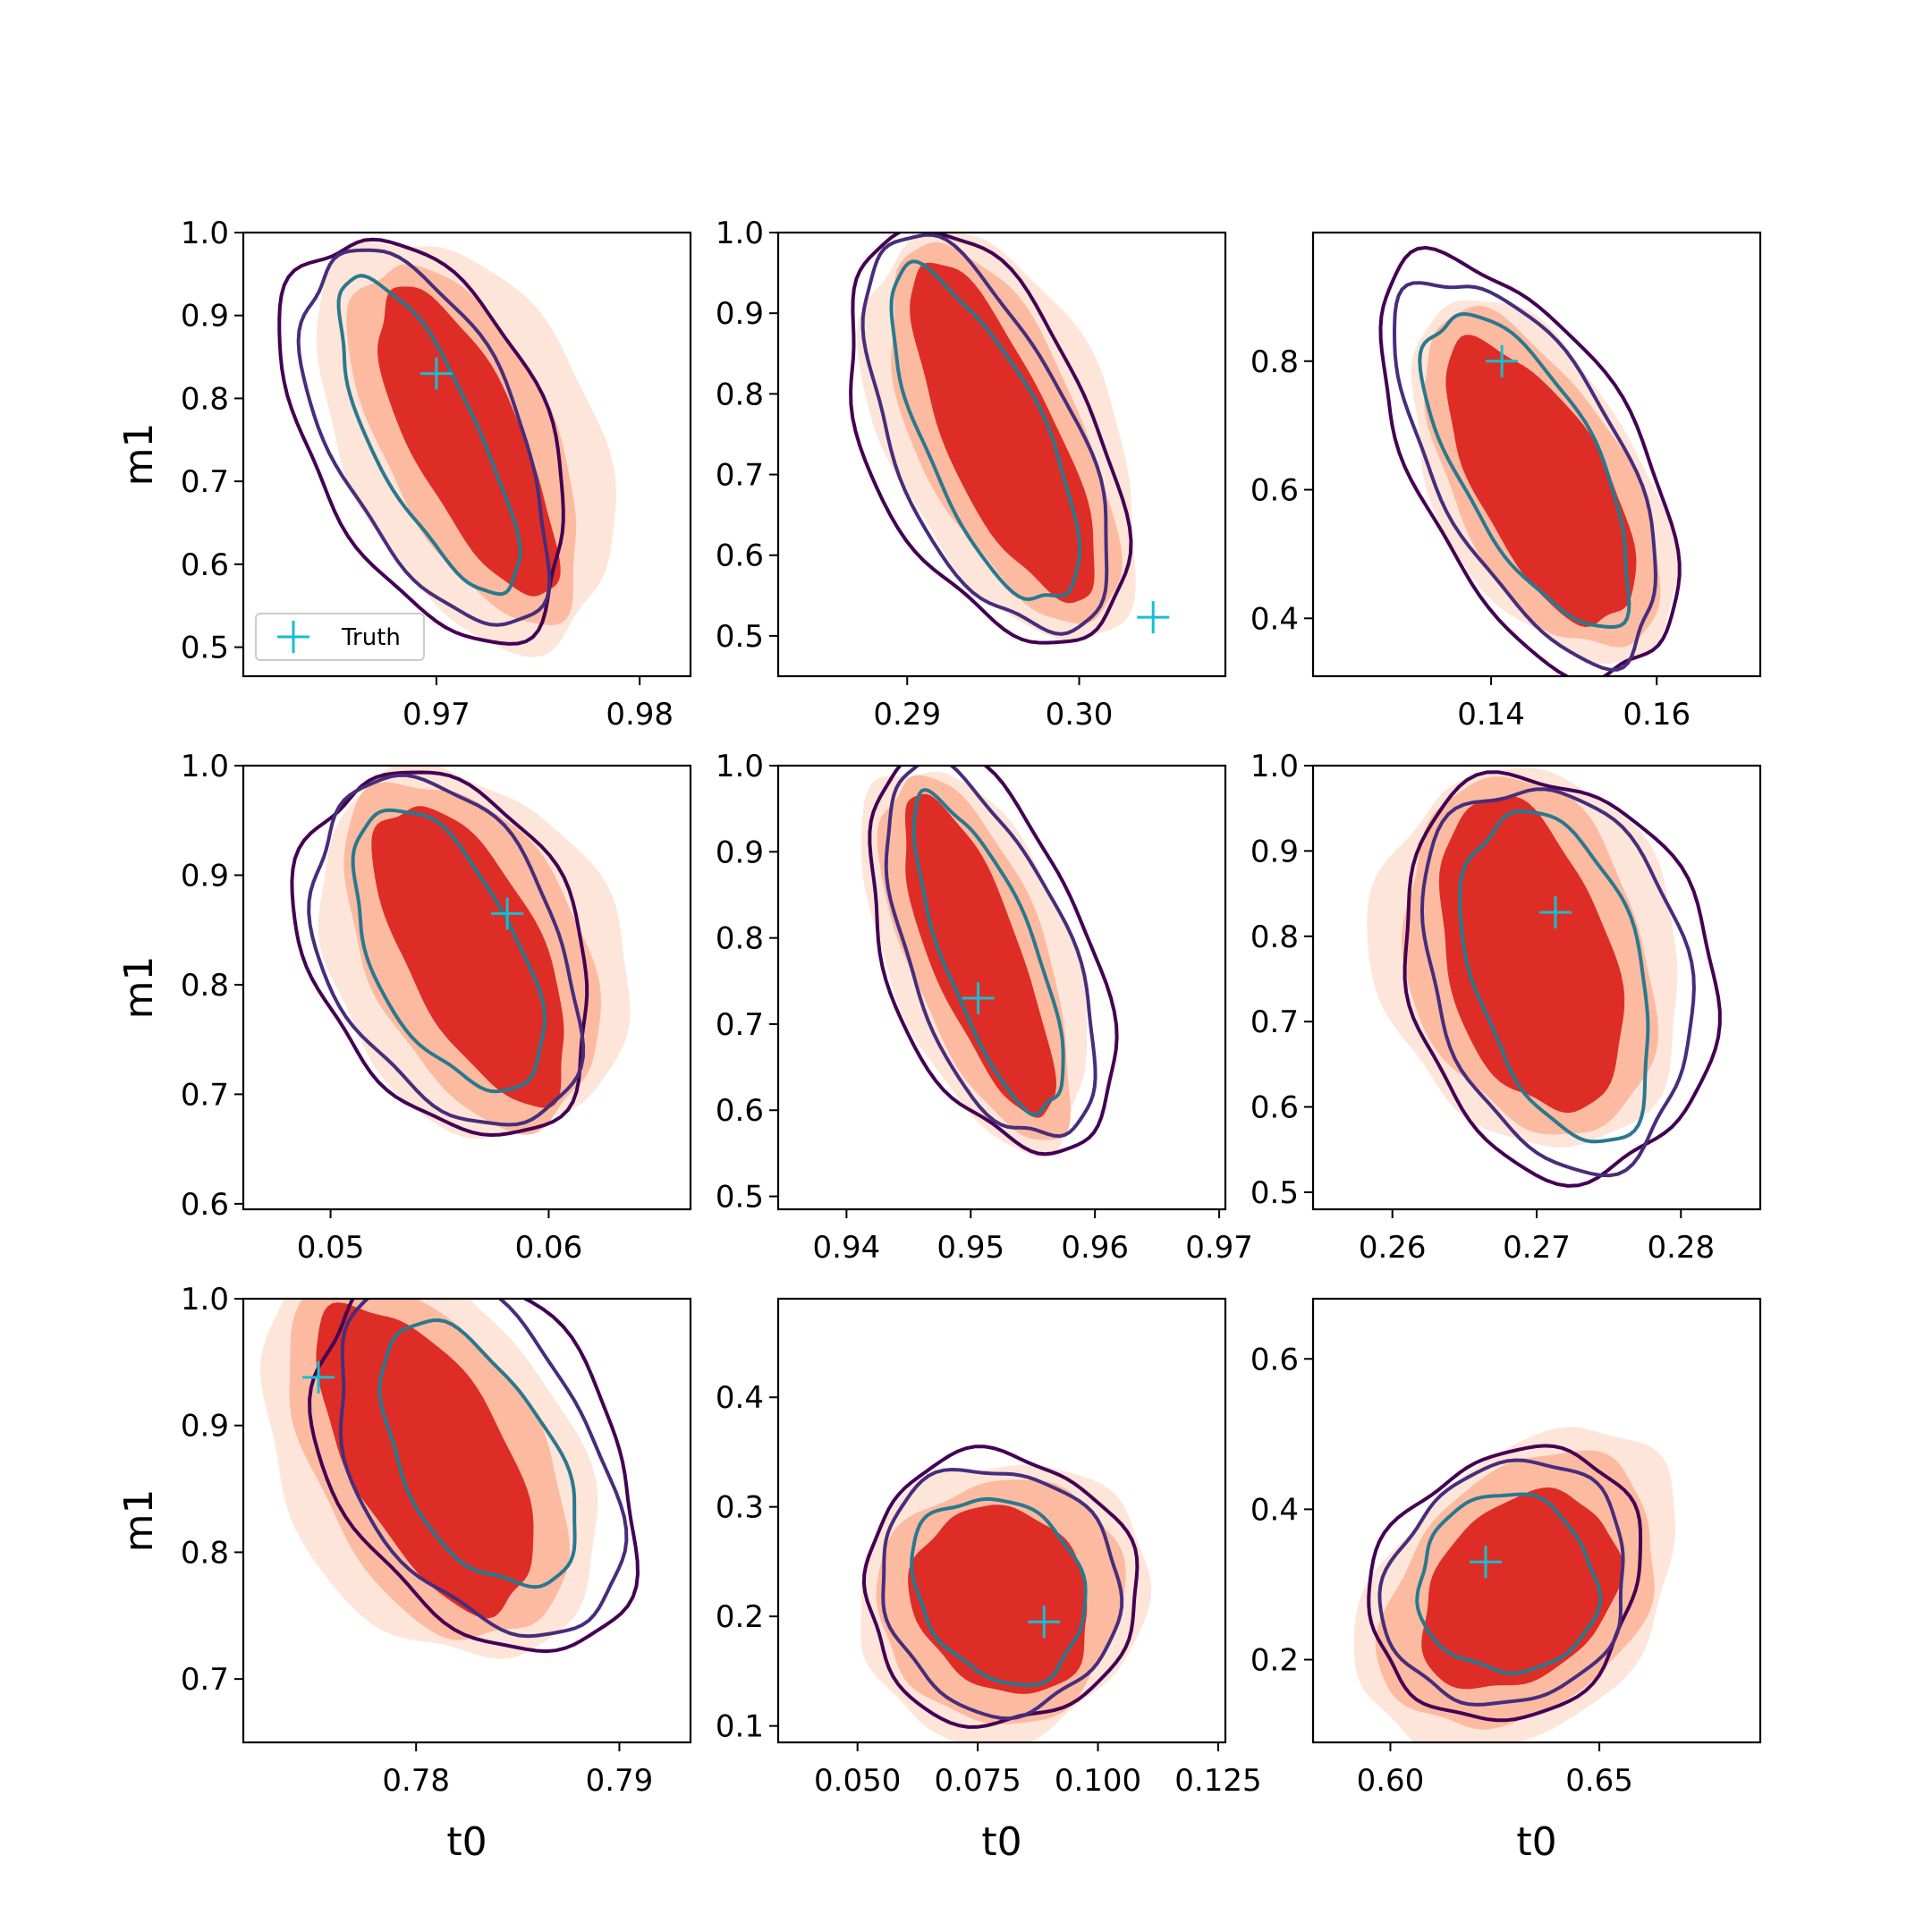  What do you see at coordinates (1391, 1781) in the screenshot?
I see `x-tick-label: 0.60` at bounding box center [1391, 1781].